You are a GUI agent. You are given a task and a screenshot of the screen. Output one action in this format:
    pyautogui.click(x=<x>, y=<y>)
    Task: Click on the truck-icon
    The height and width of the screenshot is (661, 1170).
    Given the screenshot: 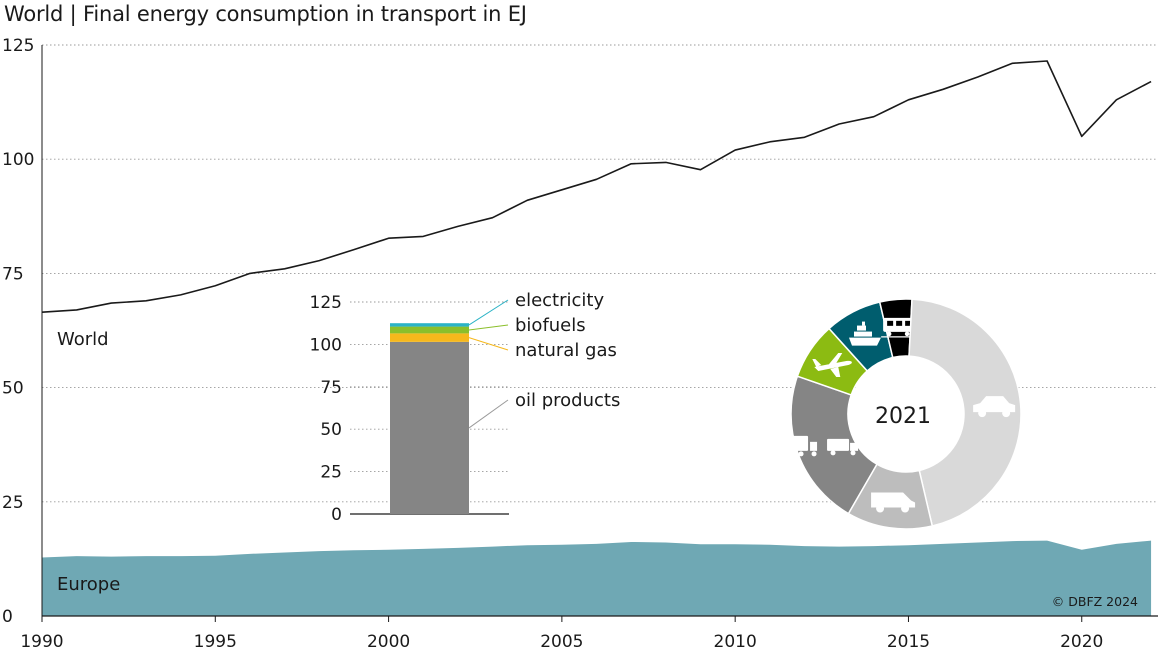 What is the action you would take?
    pyautogui.click(x=818, y=446)
    